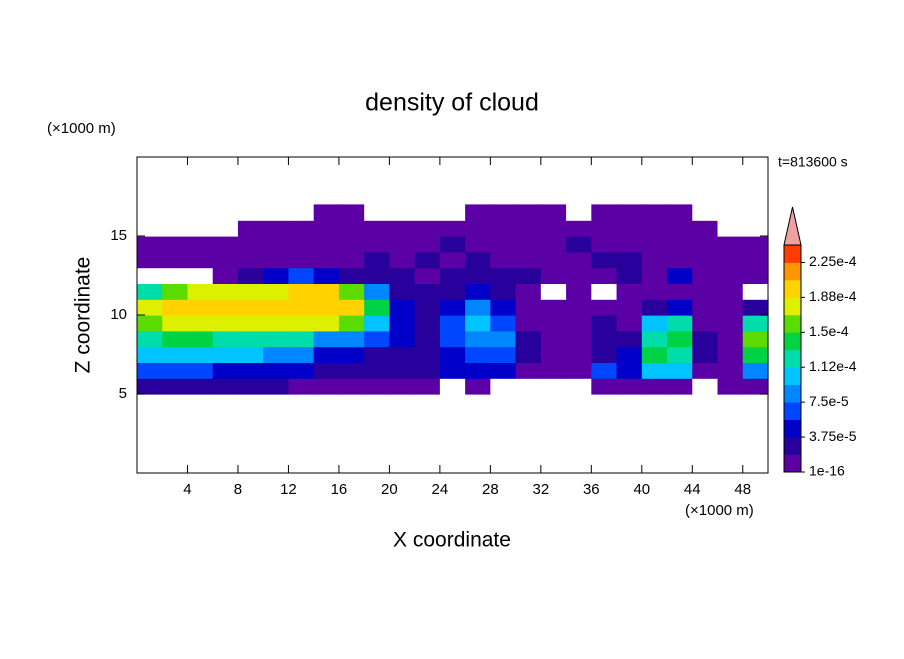 The width and height of the screenshot is (904, 659). Describe the element at coordinates (827, 471) in the screenshot. I see `colorbar-tick-label: 1e-16` at that location.